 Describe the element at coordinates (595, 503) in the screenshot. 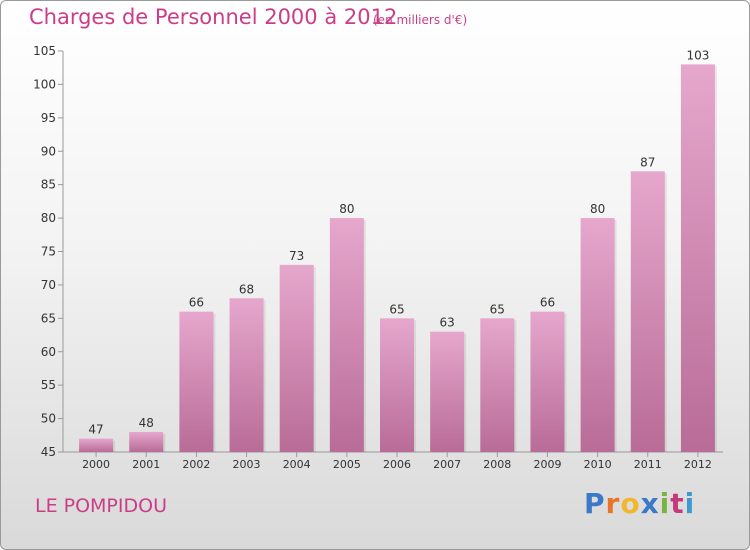

I see `logo-letter: P` at that location.